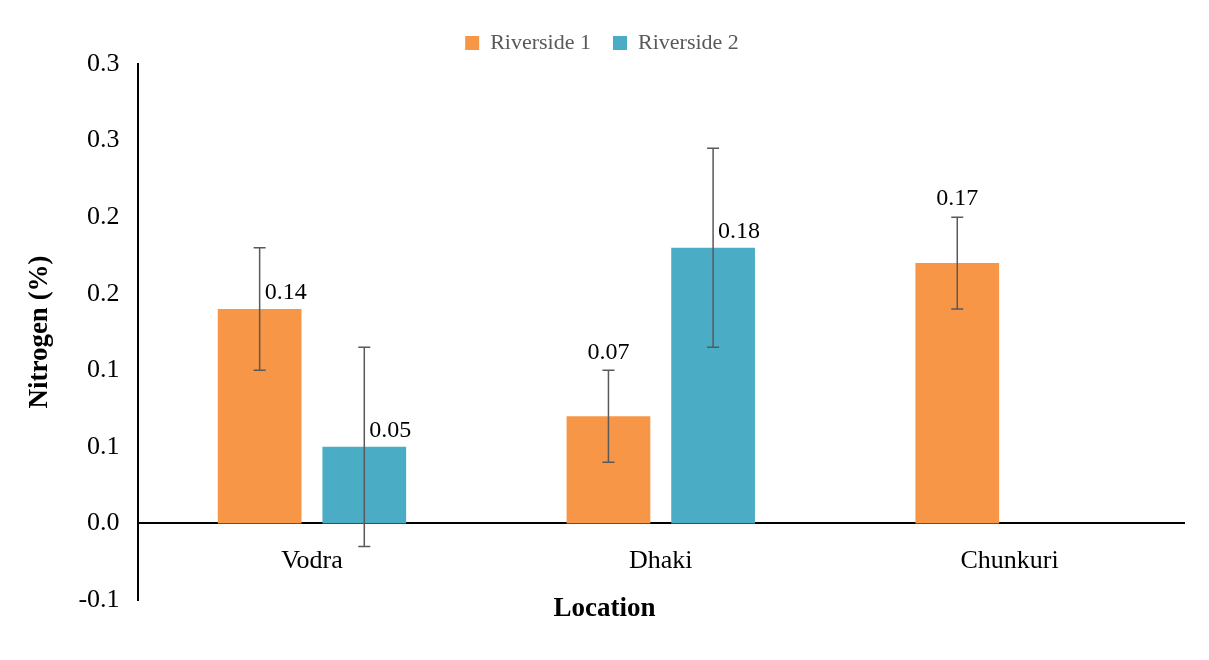 This screenshot has width=1209, height=660. I want to click on x-axis-title: Location, so click(604, 607).